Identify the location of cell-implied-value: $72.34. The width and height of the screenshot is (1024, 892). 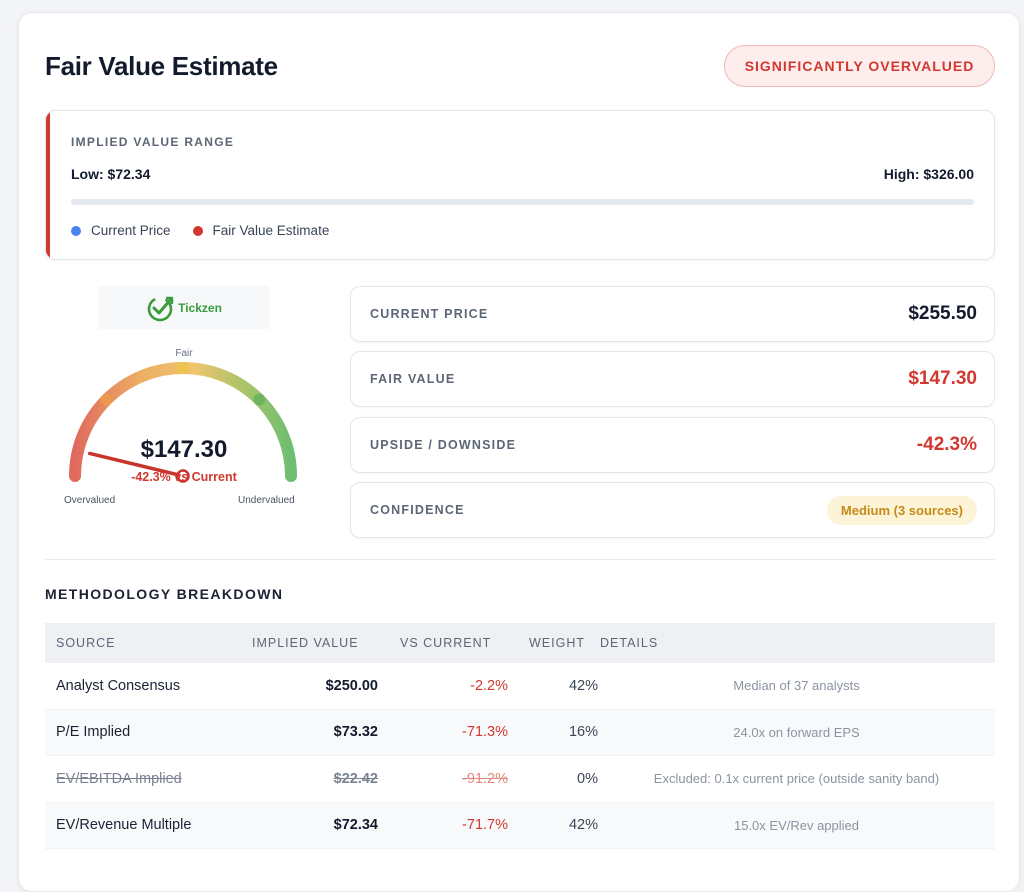
(355, 825).